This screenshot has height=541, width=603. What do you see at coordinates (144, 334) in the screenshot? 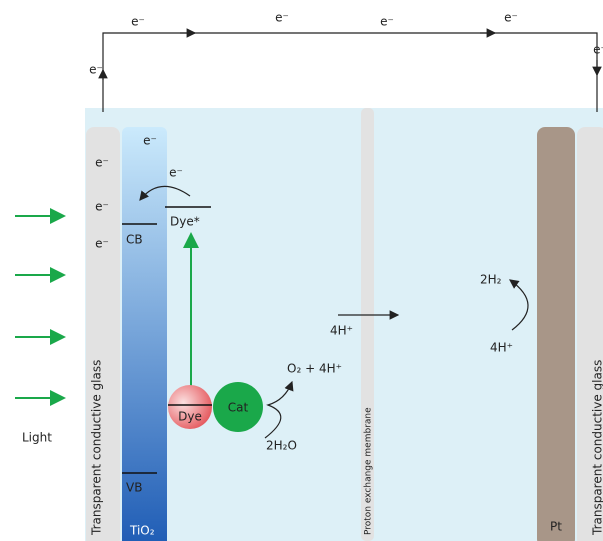
I see `tio2-layer` at bounding box center [144, 334].